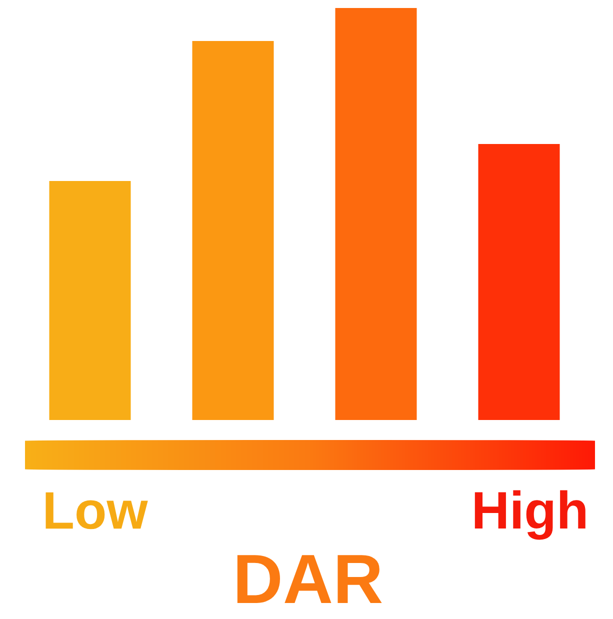 The image size is (613, 619). What do you see at coordinates (530, 515) in the screenshot?
I see `text: High` at bounding box center [530, 515].